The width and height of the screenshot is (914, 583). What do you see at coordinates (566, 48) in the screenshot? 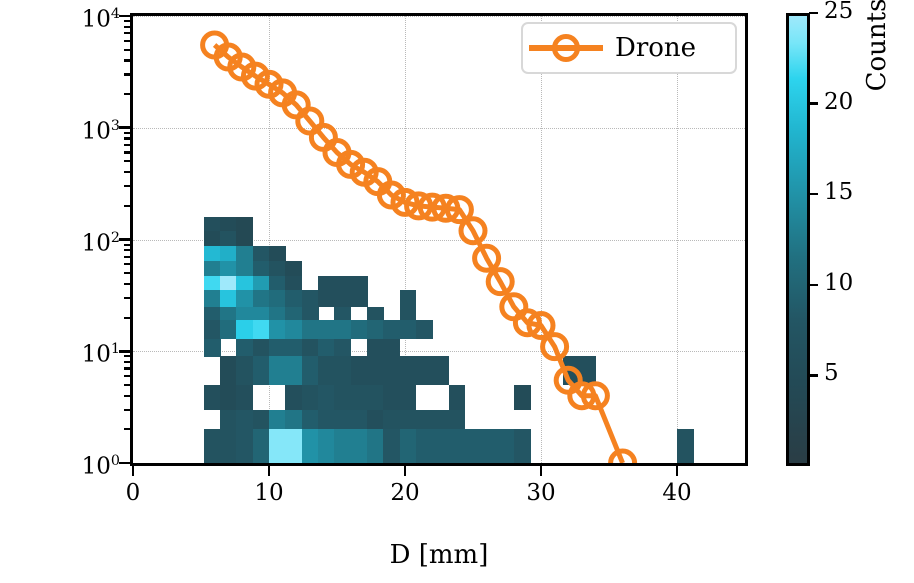
I see `legend-marker-drone` at bounding box center [566, 48].